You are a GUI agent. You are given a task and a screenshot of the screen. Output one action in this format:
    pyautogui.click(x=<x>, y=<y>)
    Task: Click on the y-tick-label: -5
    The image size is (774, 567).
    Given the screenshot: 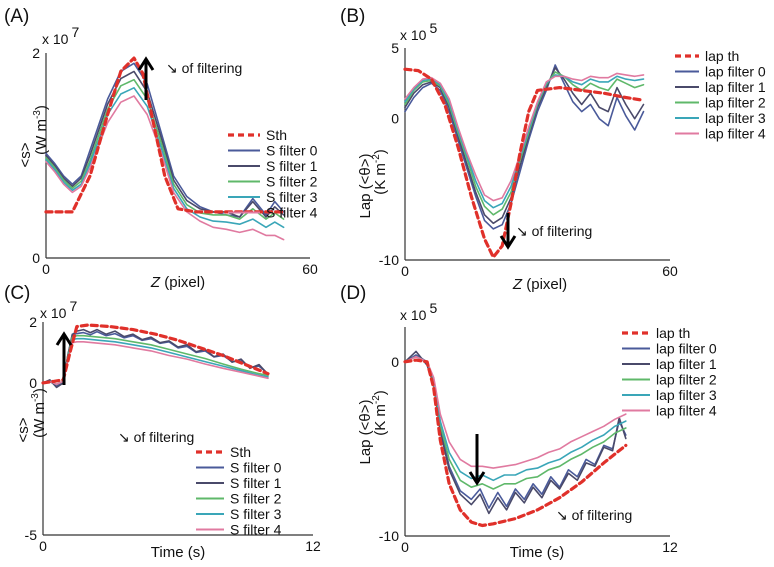 What is the action you would take?
    pyautogui.click(x=31, y=535)
    